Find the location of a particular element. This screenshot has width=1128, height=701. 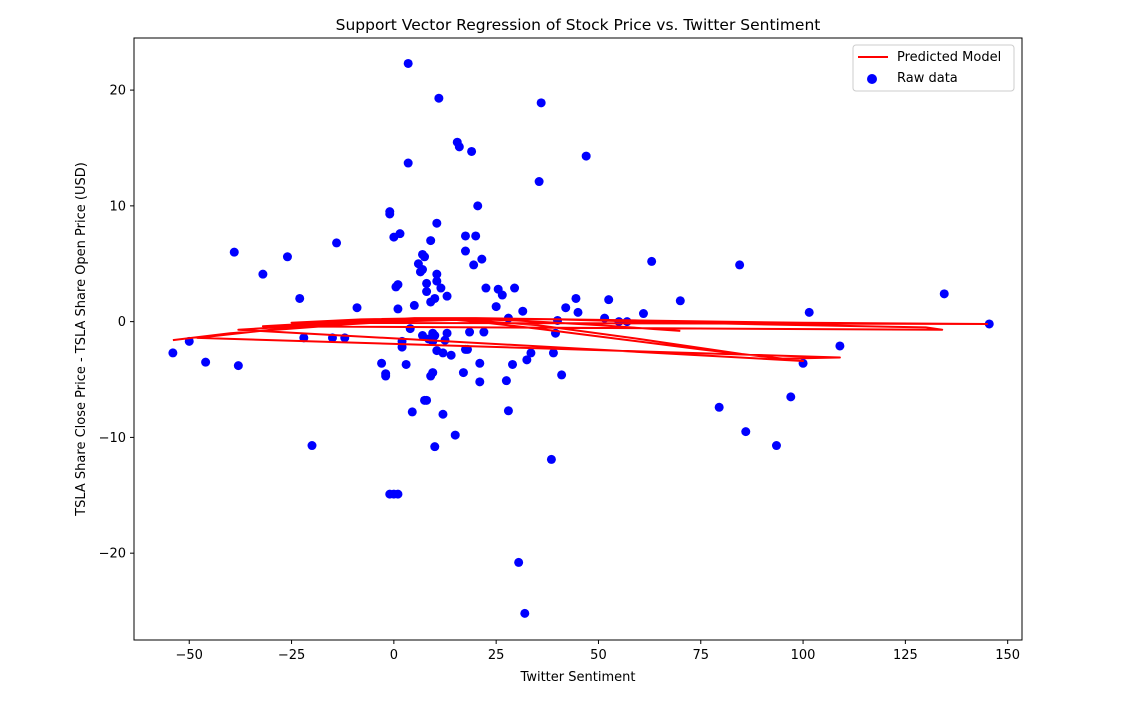

x-tick-label: −50 is located at coordinates (189, 655).